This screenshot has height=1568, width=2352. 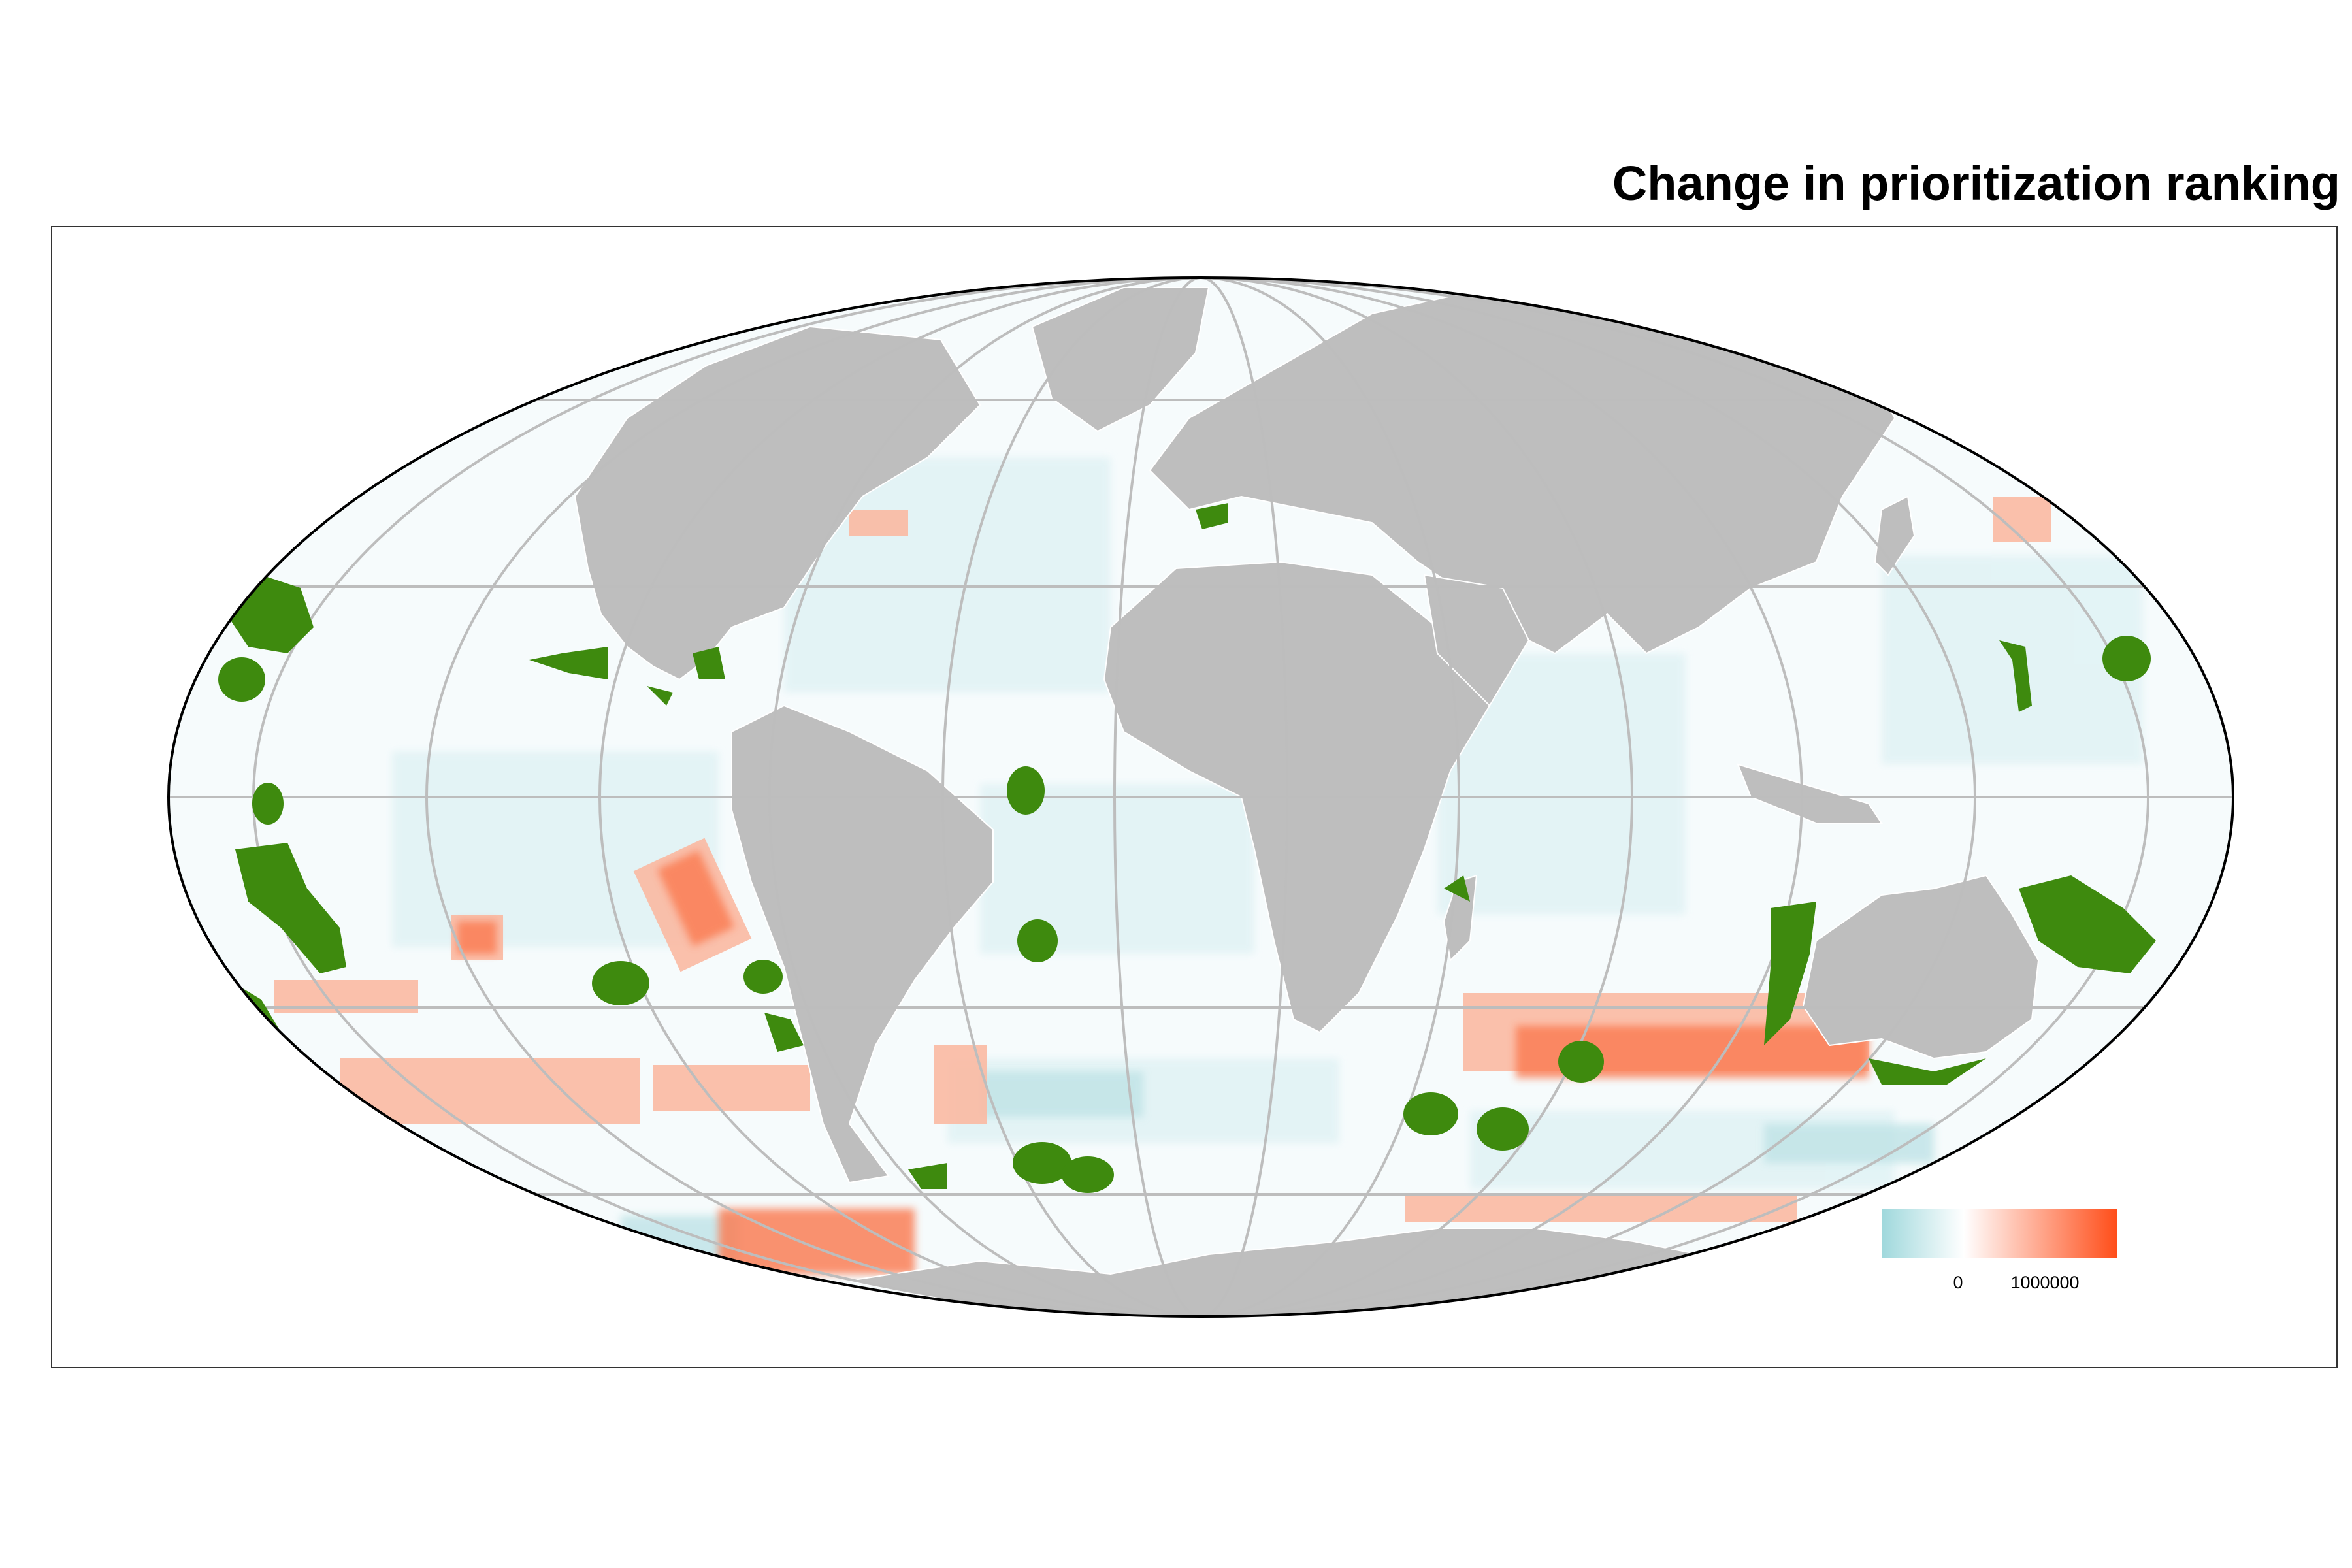 I want to click on protected-area-south-australia, so click(x=1927, y=1071).